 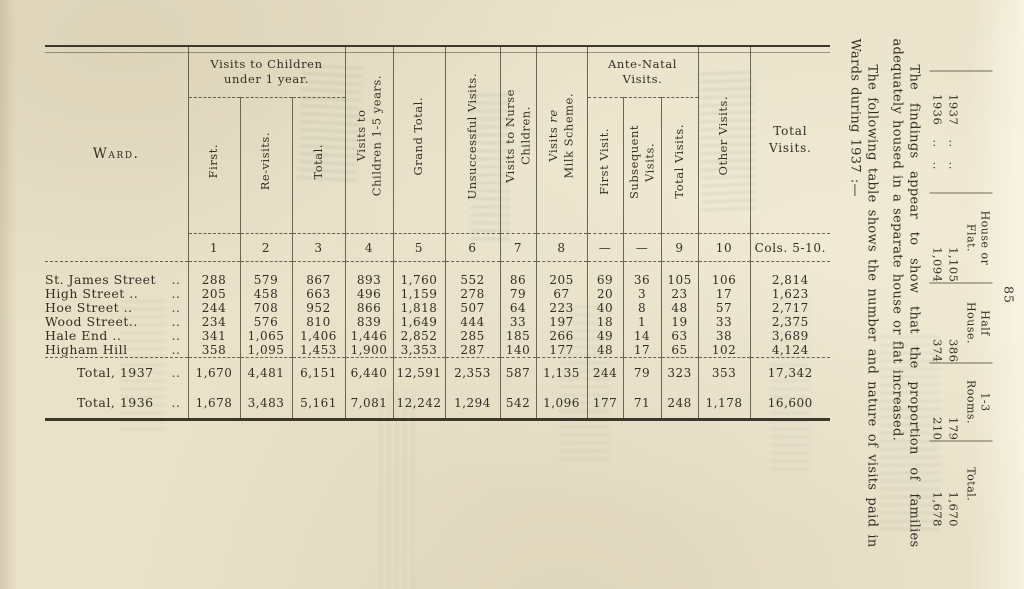 What do you see at coordinates (472, 274) in the screenshot?
I see `table-cell: 552` at bounding box center [472, 274].